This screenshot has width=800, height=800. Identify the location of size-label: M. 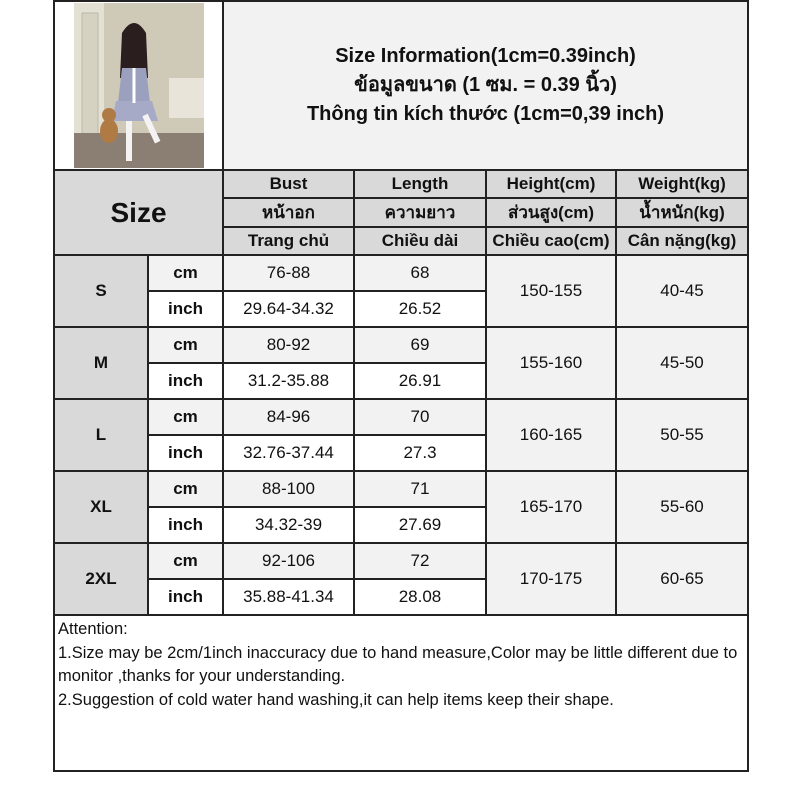
(101, 363).